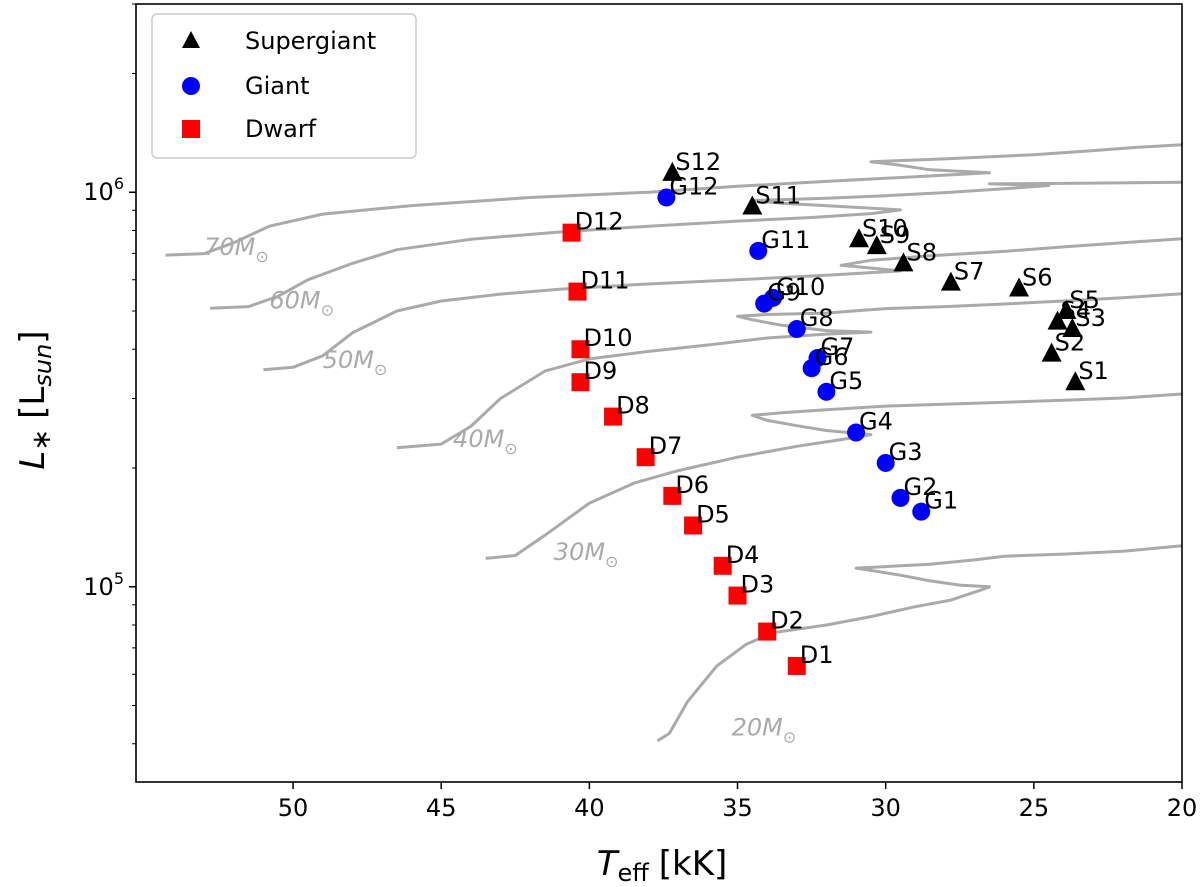  I want to click on point-g4, so click(856, 432).